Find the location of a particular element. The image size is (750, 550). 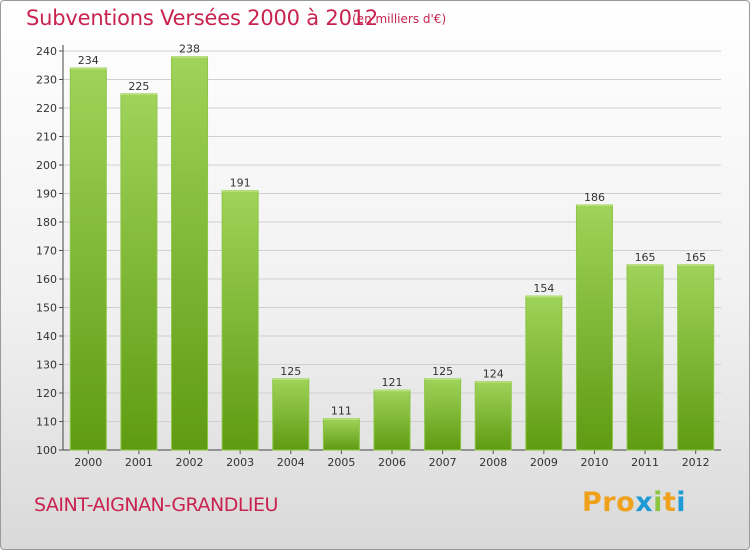

y-tick-label: 190 is located at coordinates (46, 194).